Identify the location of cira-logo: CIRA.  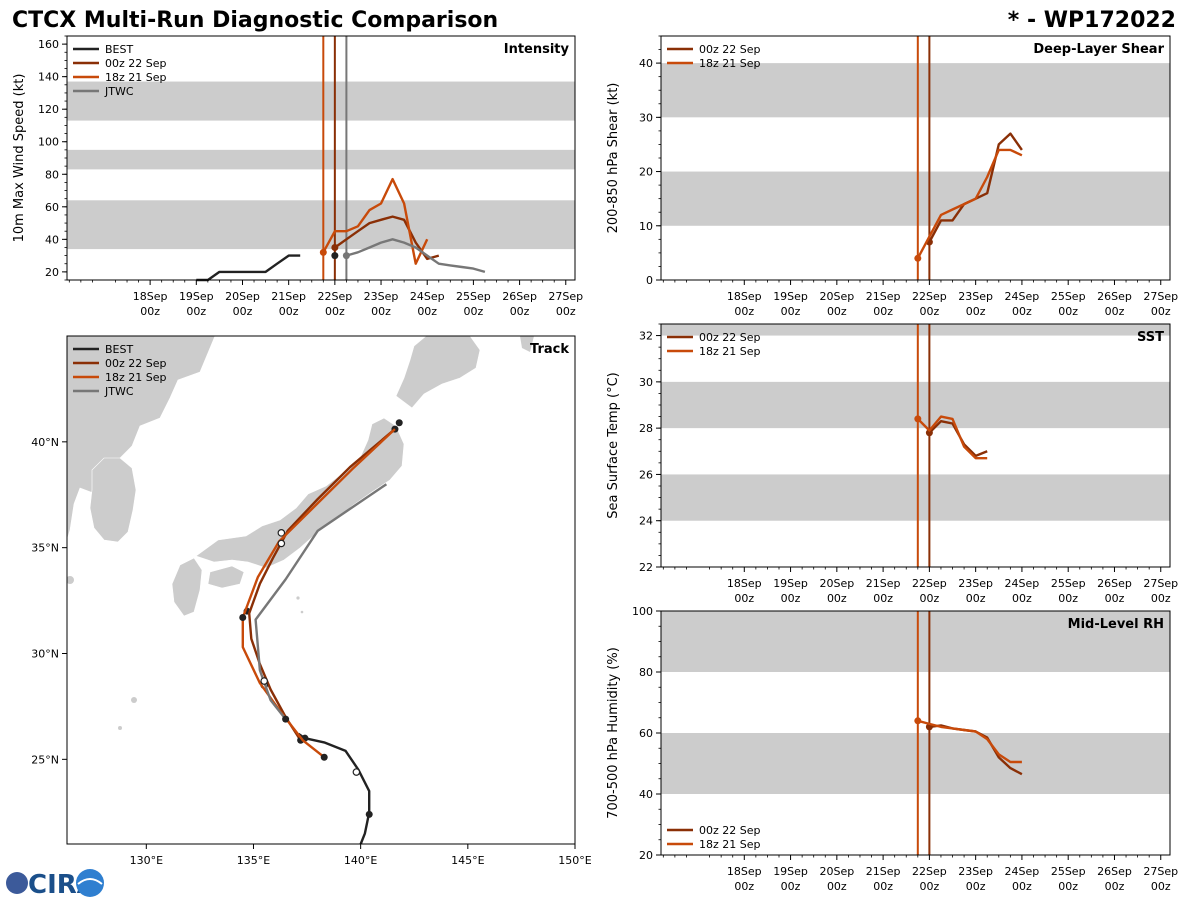
(55, 884).